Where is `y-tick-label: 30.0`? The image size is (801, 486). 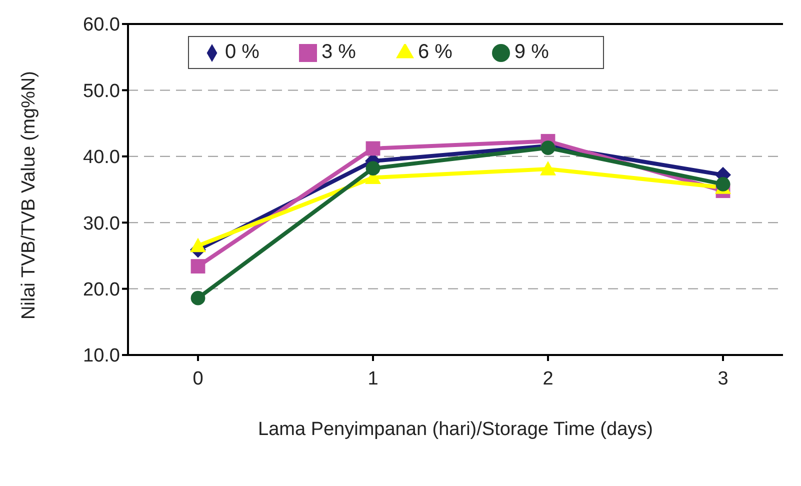 y-tick-label: 30.0 is located at coordinates (101, 223).